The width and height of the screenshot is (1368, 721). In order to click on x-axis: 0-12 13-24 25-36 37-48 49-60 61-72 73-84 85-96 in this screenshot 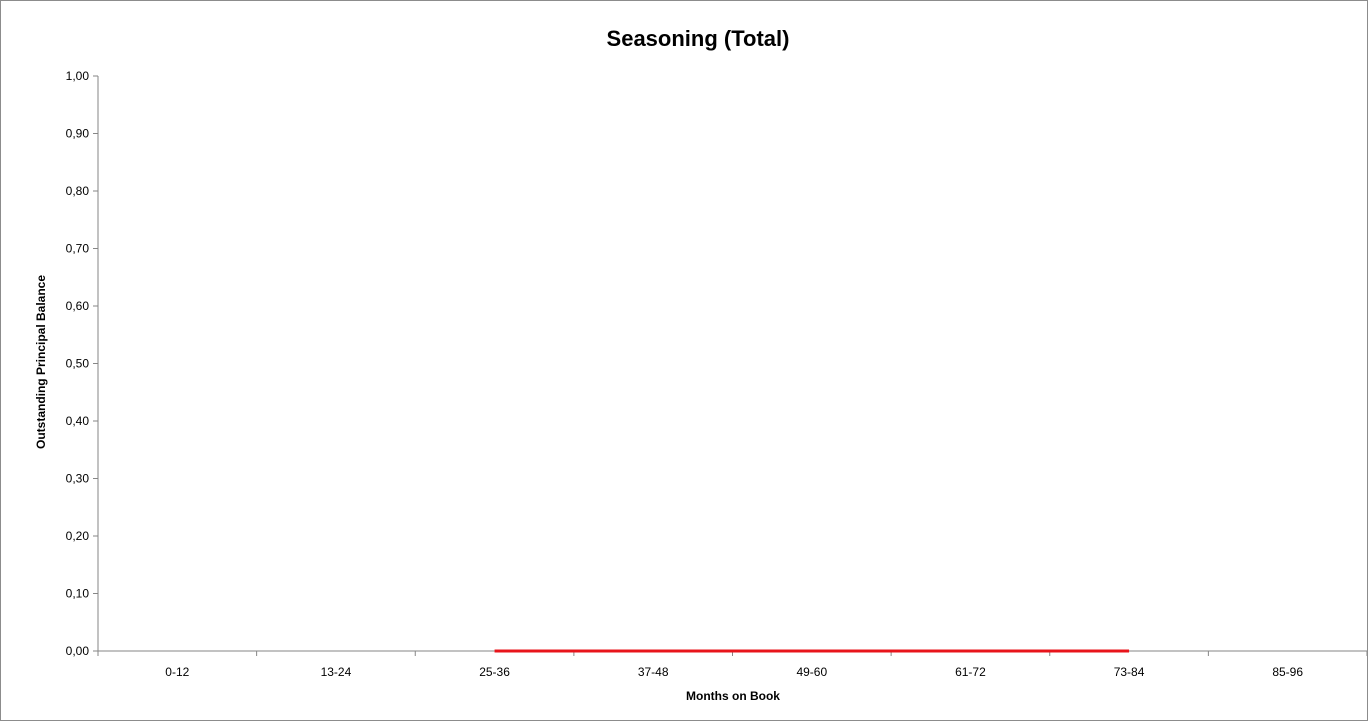, I will do `click(732, 664)`.